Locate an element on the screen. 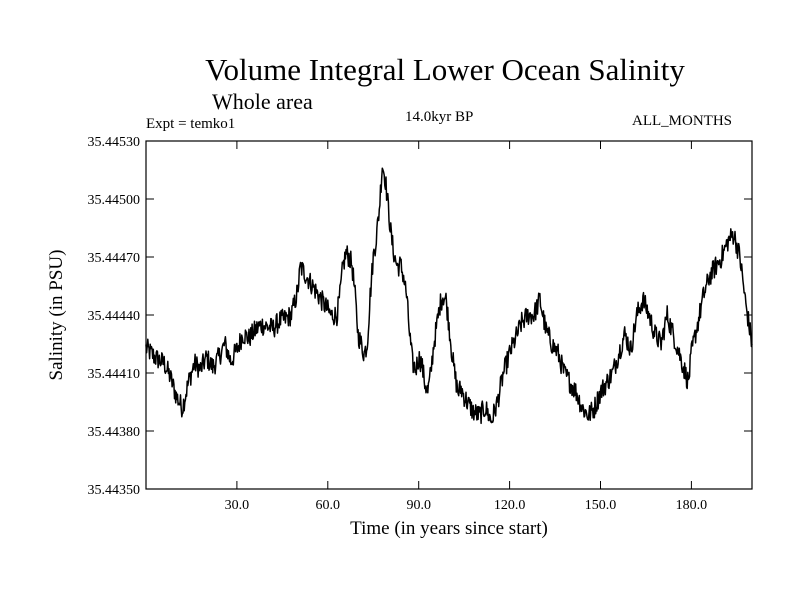 The width and height of the screenshot is (800, 600). x-tick-label: 150.0 is located at coordinates (601, 505).